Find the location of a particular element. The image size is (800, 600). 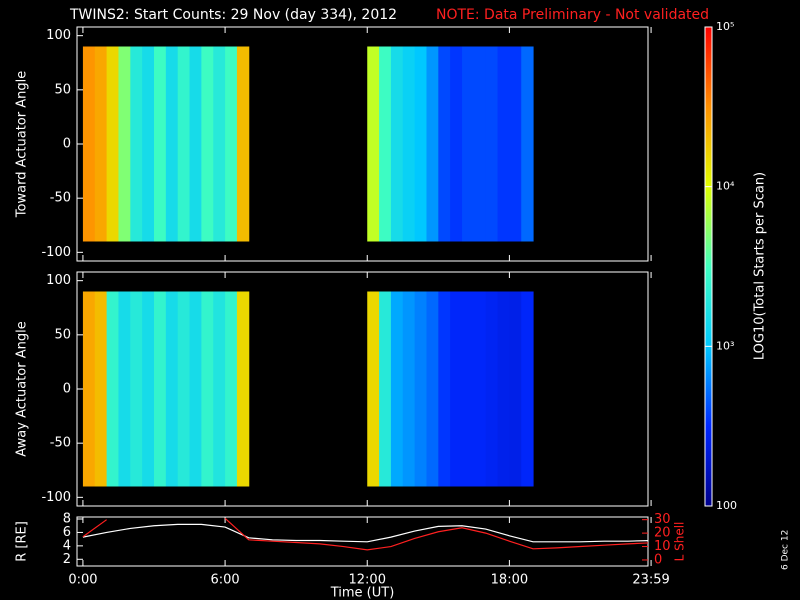

y2-tick-label: 0 is located at coordinates (658, 559).